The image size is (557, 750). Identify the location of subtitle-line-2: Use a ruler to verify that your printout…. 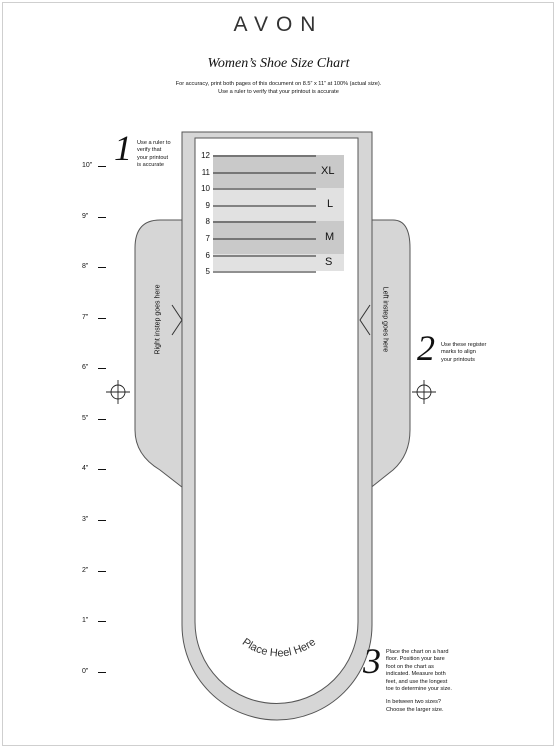
(278, 92).